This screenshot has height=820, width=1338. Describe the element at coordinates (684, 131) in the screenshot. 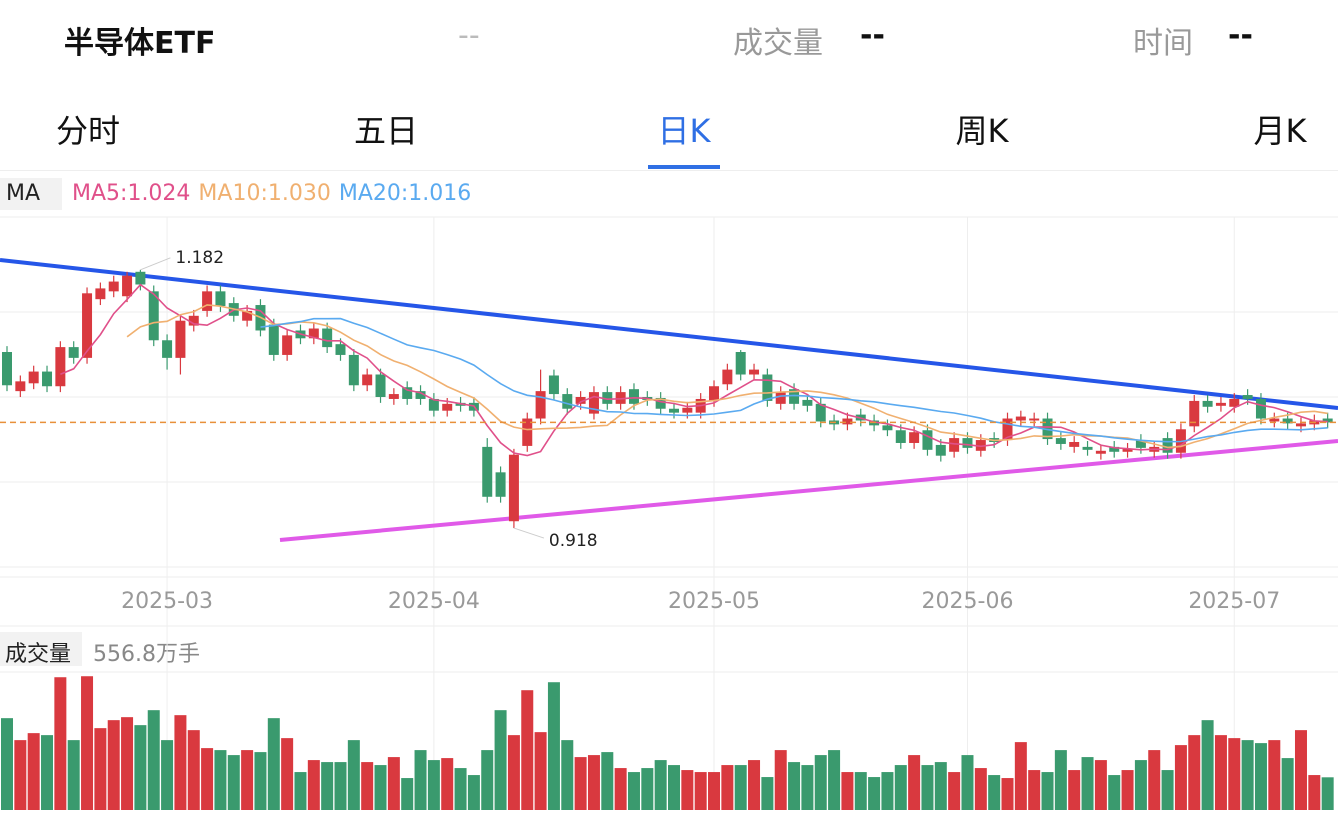

I see `tab: 日K` at that location.